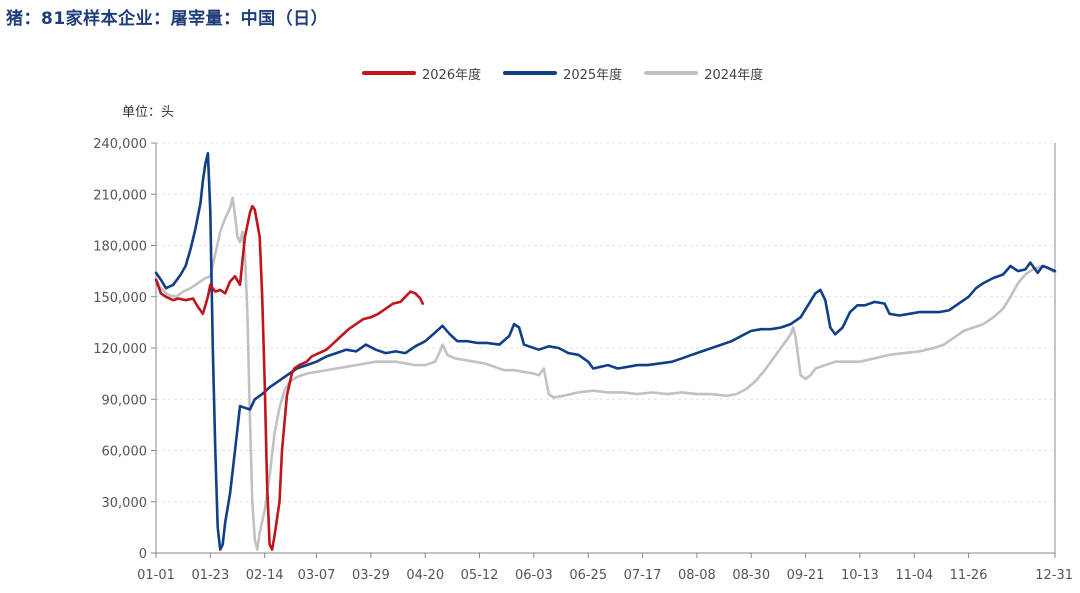 The height and width of the screenshot is (593, 1080). I want to click on legend-label-2025: 2025年度, so click(593, 75).